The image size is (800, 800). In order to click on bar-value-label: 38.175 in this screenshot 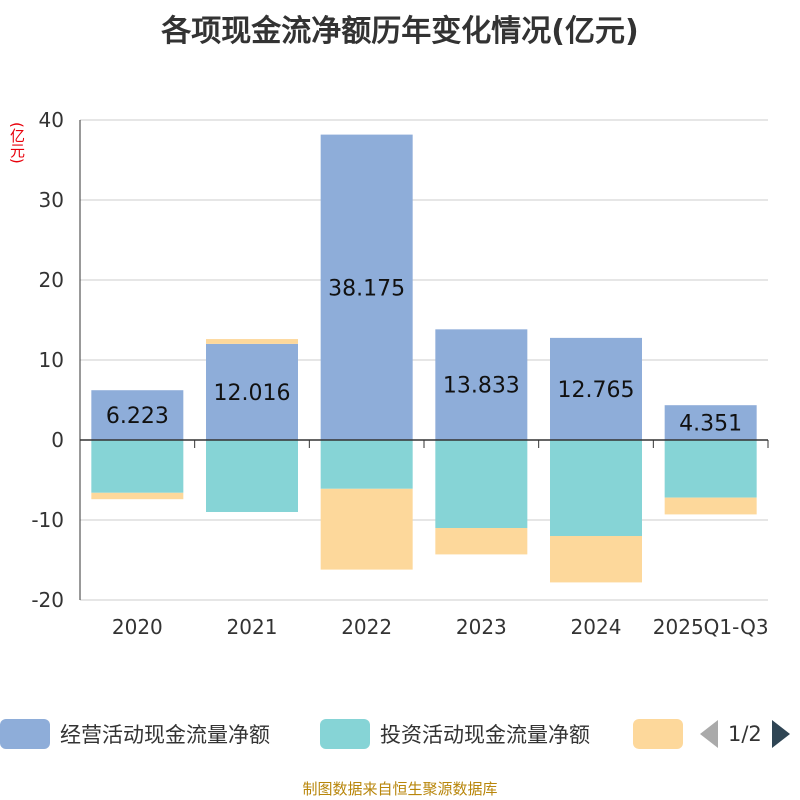, I will do `click(366, 288)`.